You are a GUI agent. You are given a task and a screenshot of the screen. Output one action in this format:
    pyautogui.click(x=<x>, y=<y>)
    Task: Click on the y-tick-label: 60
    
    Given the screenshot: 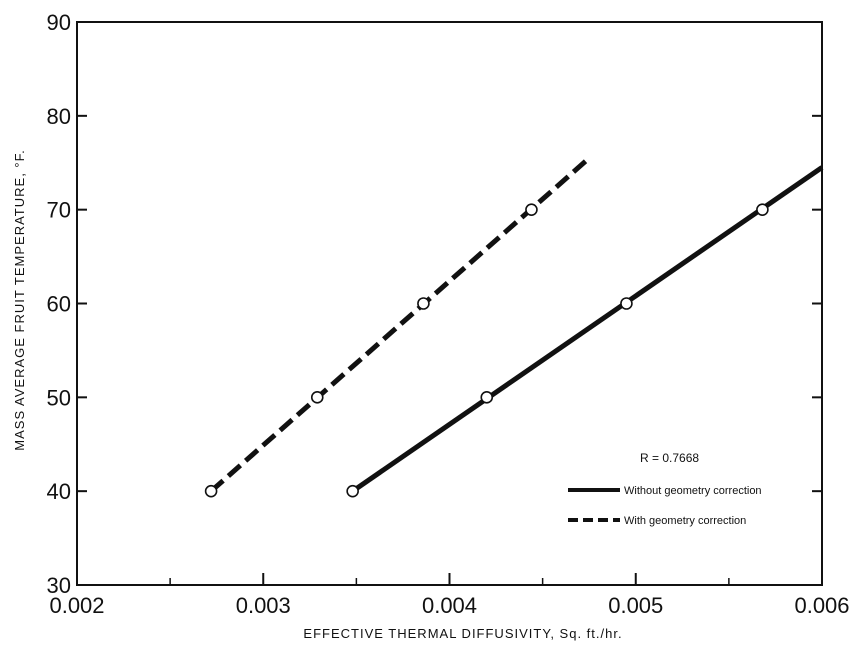 What is the action you would take?
    pyautogui.click(x=59, y=304)
    